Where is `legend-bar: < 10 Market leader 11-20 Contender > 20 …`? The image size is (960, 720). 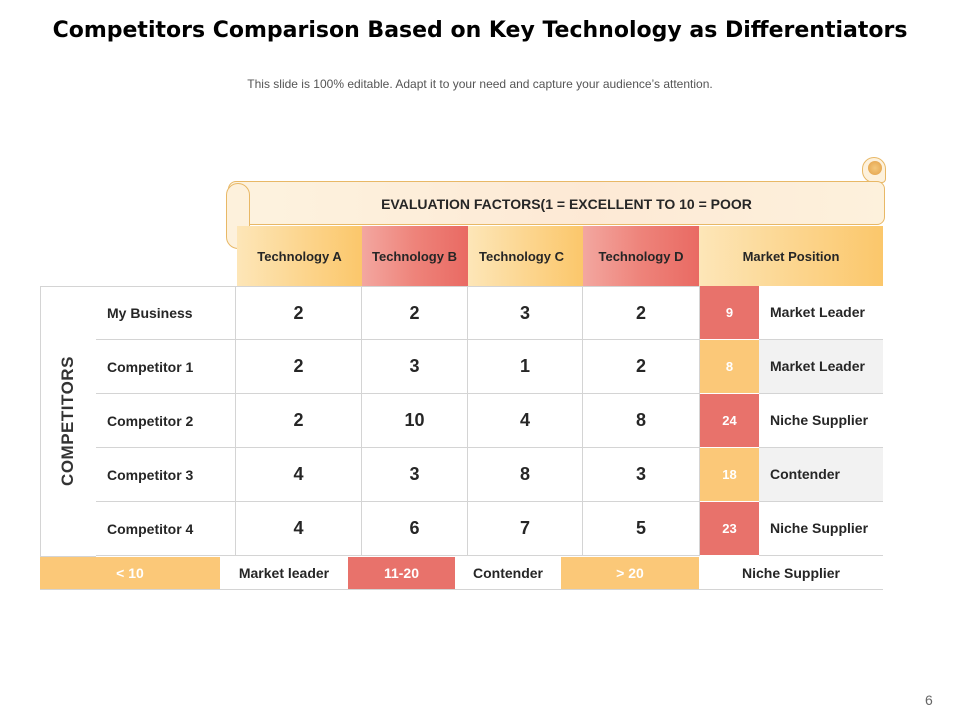 legend-bar: < 10 Market leader 11-20 Contender > 20 … is located at coordinates (461, 573).